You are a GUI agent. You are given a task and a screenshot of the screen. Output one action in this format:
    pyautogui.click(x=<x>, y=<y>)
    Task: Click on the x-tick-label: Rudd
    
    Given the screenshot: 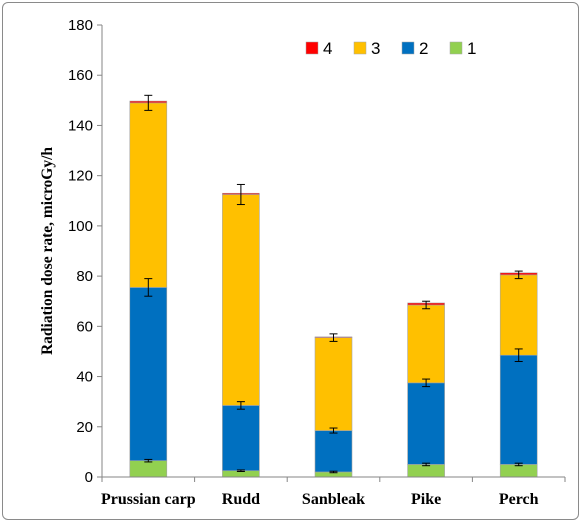 What is the action you would take?
    pyautogui.click(x=241, y=499)
    